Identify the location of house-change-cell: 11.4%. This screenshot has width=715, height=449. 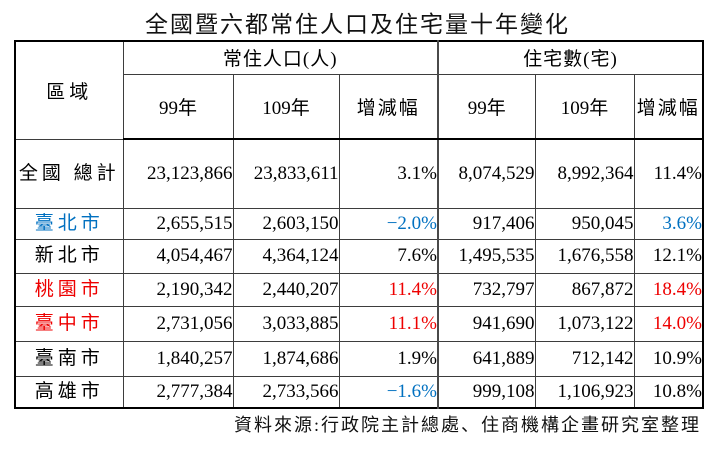
(668, 173).